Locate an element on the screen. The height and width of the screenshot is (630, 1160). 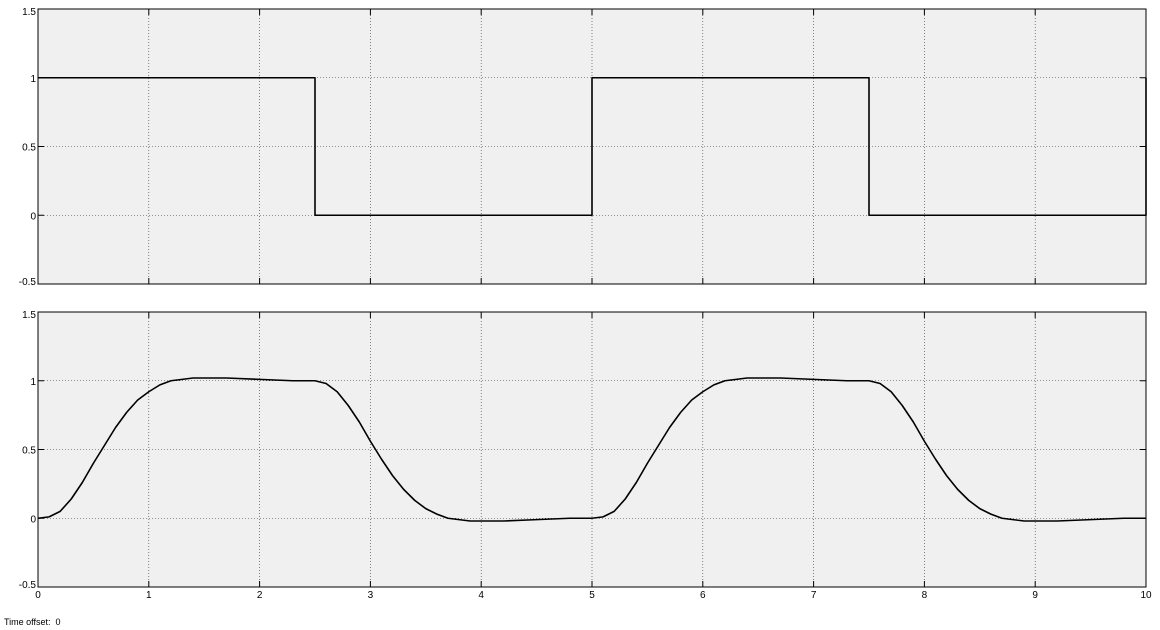
time-offset-readout: Time offset: 0 is located at coordinates (32, 622).